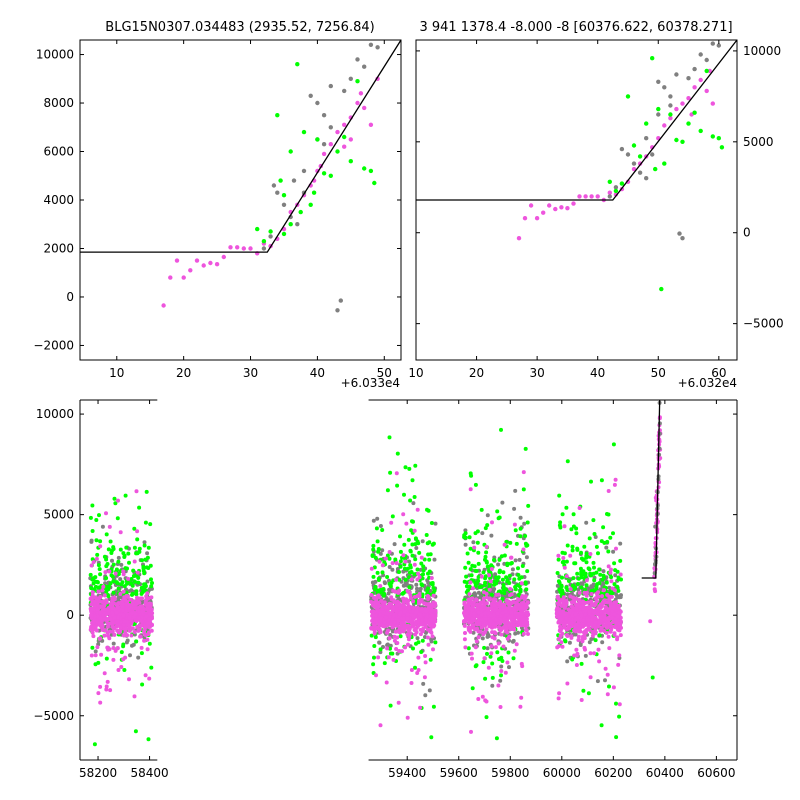 The width and height of the screenshot is (800, 800). What do you see at coordinates (250, 248) in the screenshot?
I see `chart1-point-magenta` at bounding box center [250, 248].